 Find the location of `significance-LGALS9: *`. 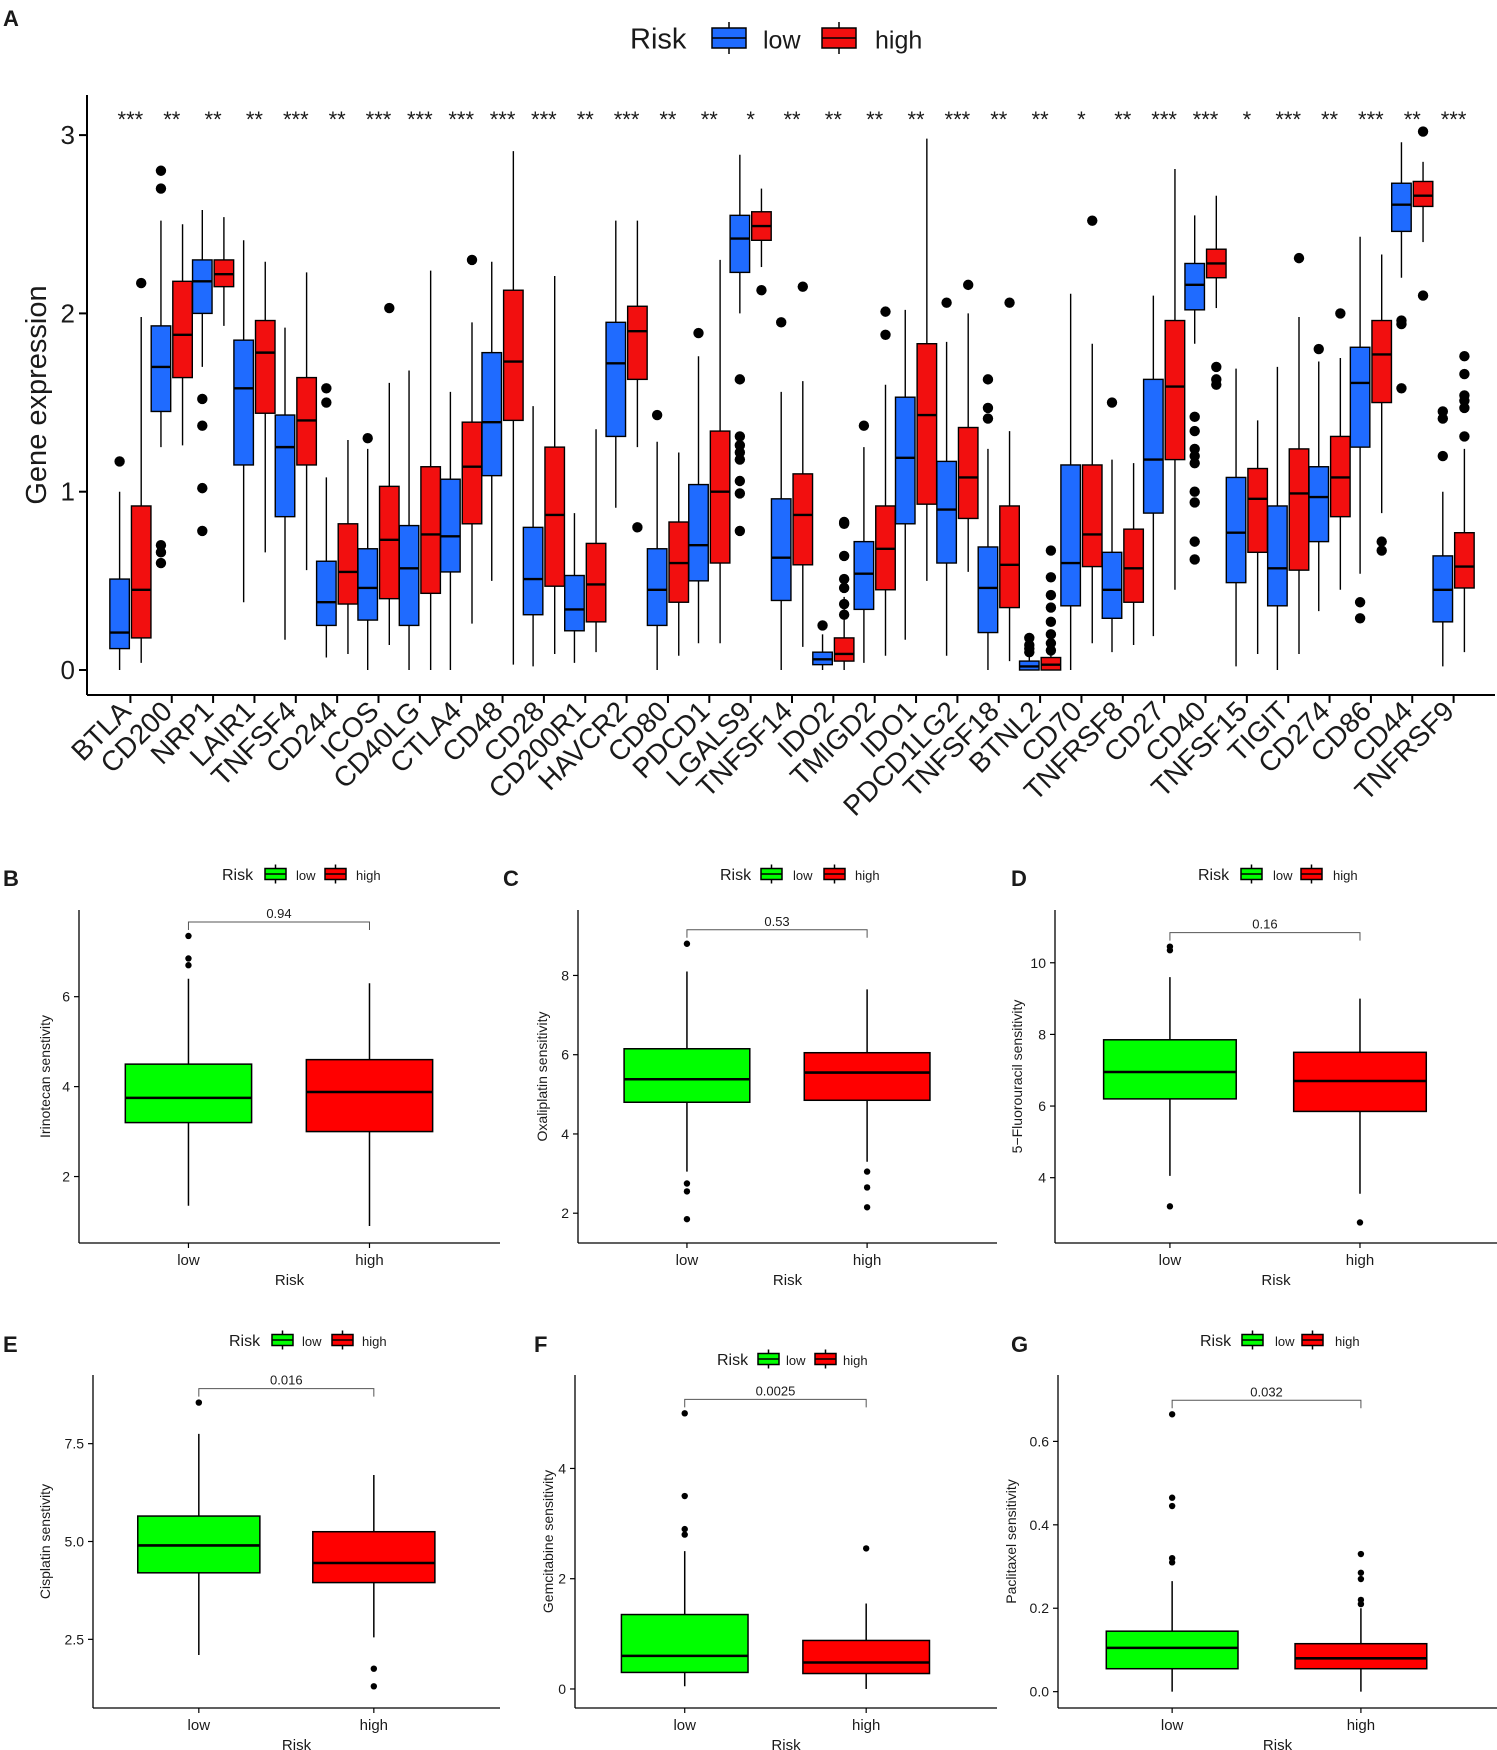

significance-LGALS9: * is located at coordinates (750, 119).